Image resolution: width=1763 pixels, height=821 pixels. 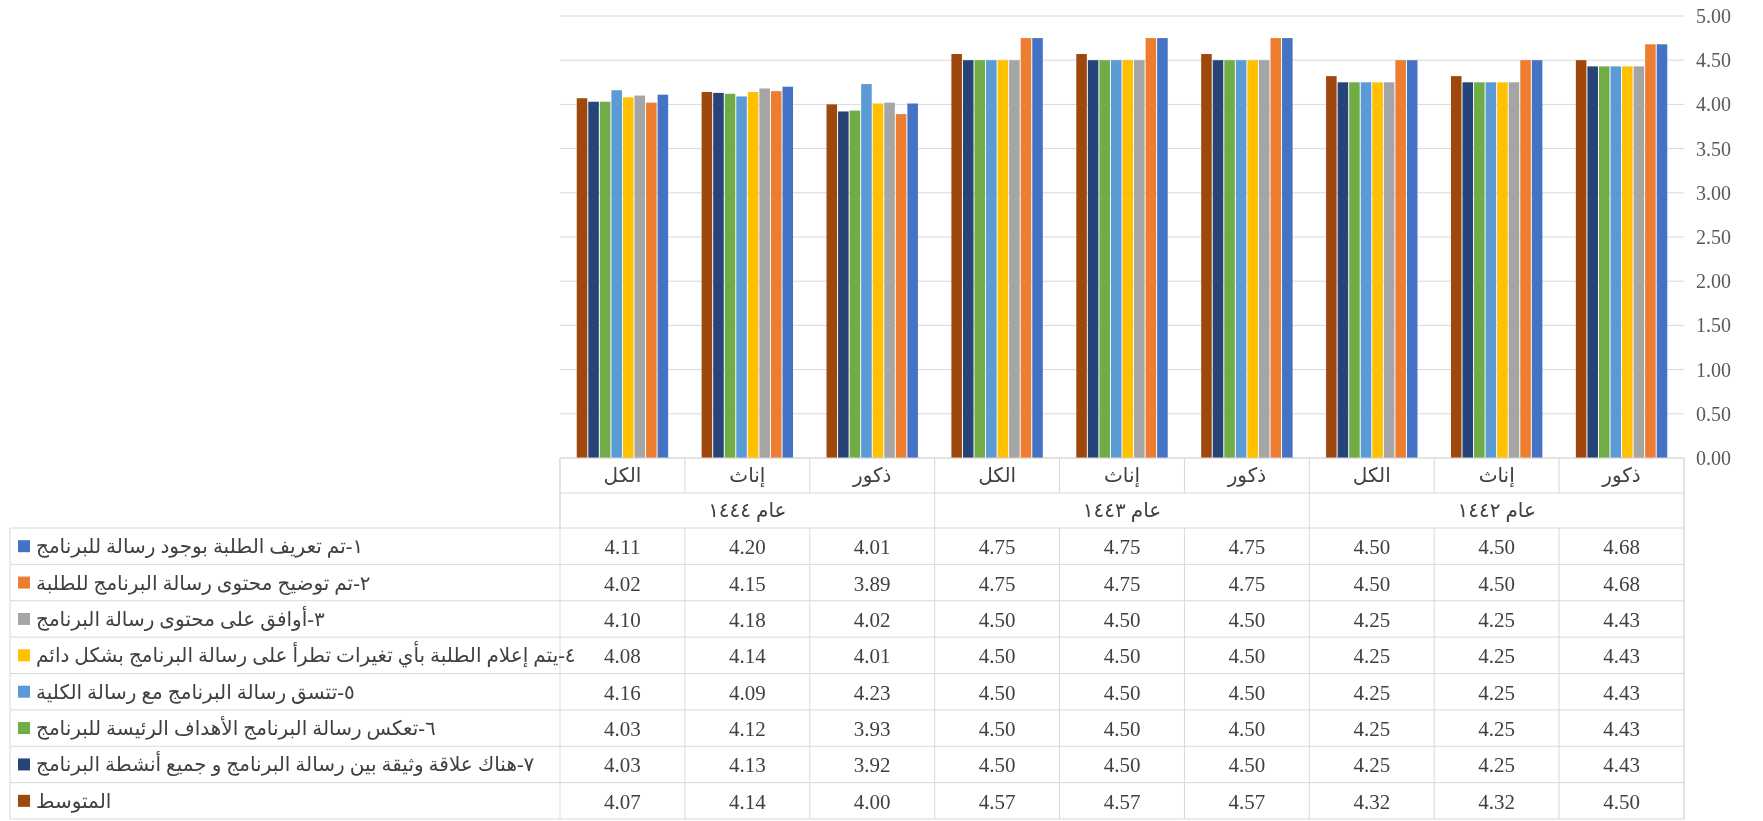 I want to click on text: عام ١٤٤٤, so click(x=747, y=510).